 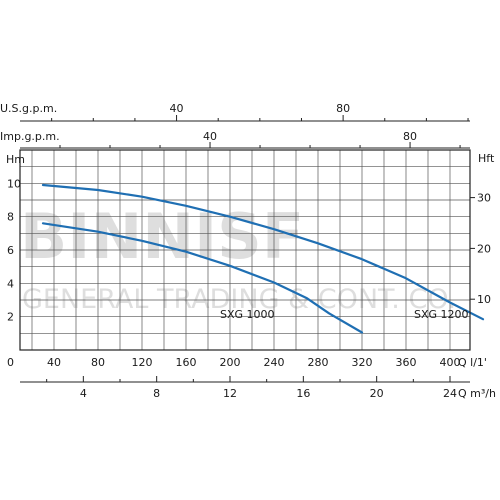 I want to click on m3h-tick-label: 16, so click(x=303, y=393).